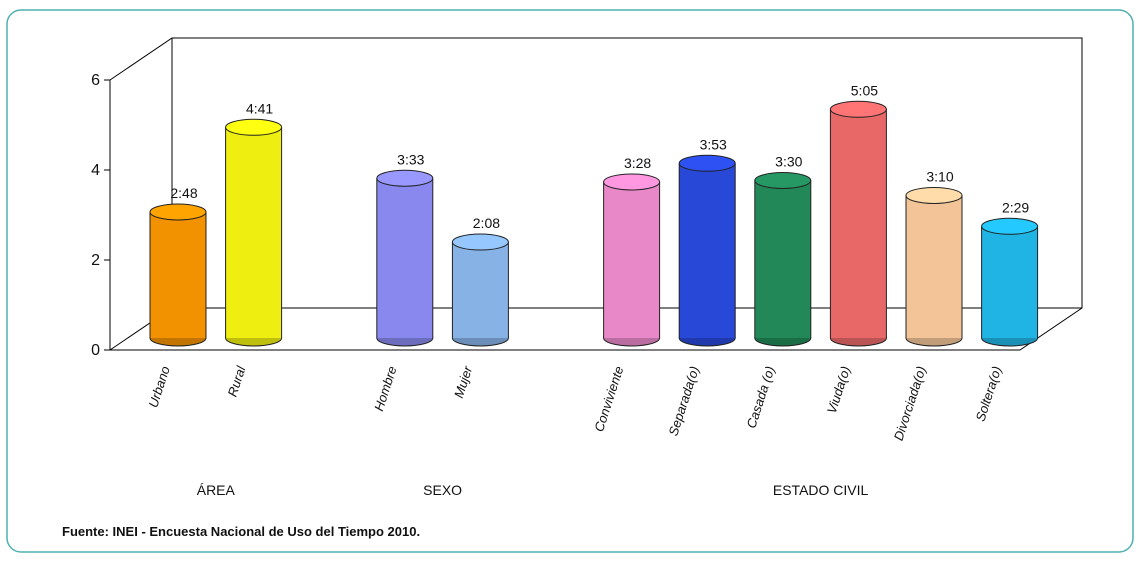 The height and width of the screenshot is (564, 1140). Describe the element at coordinates (183, 193) in the screenshot. I see `value-label: 2:48` at that location.